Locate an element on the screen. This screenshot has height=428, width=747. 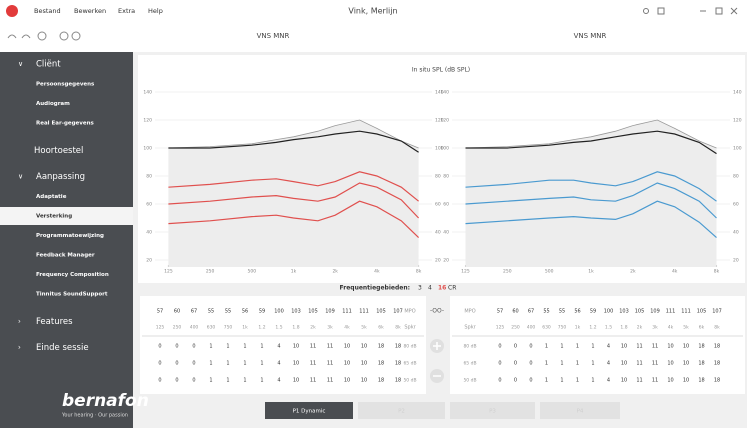
section-label: Einde sessie is located at coordinates (62, 348).